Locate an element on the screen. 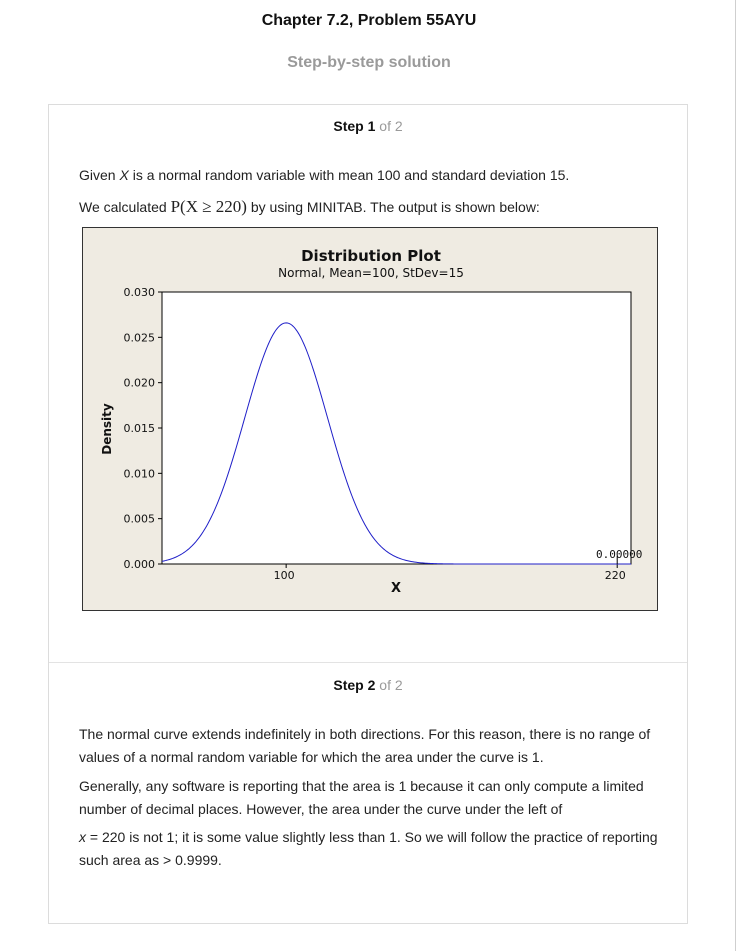 The image size is (738, 951). step-1-total: of 2 is located at coordinates (391, 126).